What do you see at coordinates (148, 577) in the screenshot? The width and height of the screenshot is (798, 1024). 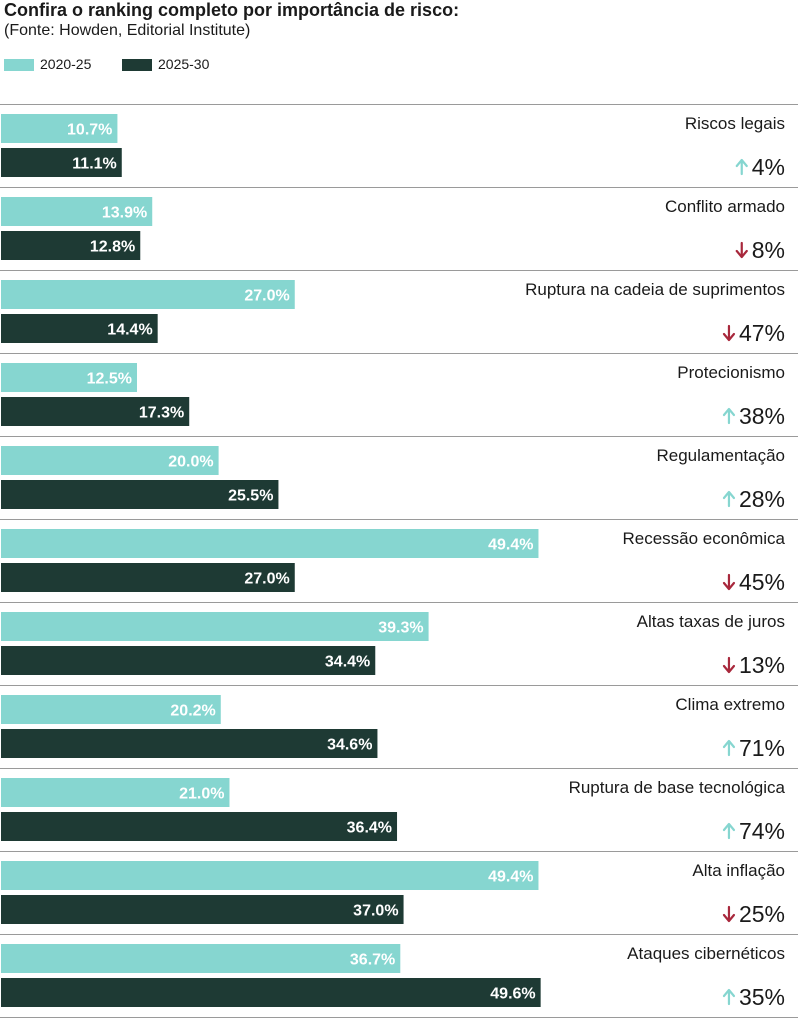 I see `bar-2025-30-recessao-economica` at bounding box center [148, 577].